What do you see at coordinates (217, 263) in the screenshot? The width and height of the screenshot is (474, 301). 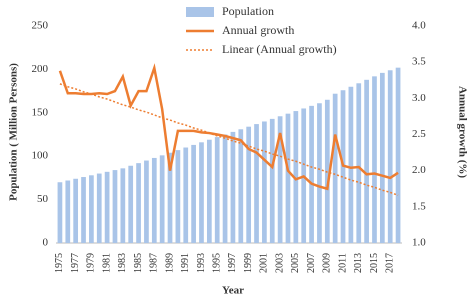 I see `x-tick-label: 1995` at bounding box center [217, 263].